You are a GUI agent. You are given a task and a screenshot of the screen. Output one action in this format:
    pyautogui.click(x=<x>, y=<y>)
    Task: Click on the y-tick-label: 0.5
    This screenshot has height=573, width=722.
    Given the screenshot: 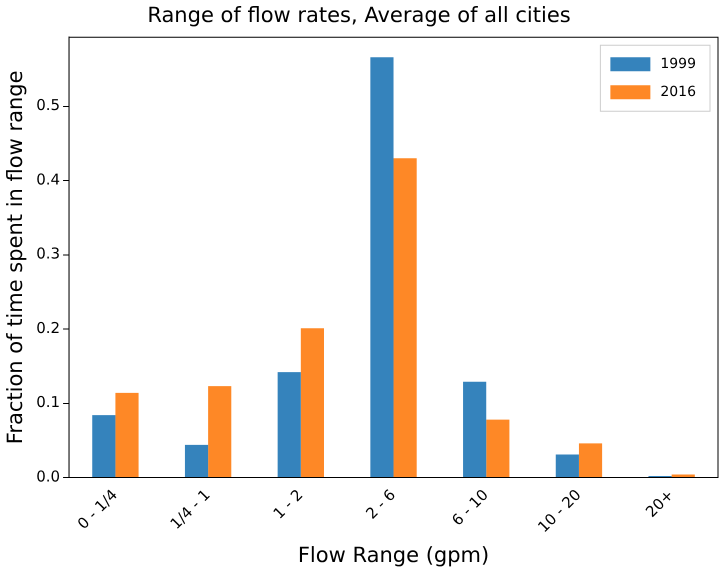 What is the action you would take?
    pyautogui.click(x=48, y=105)
    